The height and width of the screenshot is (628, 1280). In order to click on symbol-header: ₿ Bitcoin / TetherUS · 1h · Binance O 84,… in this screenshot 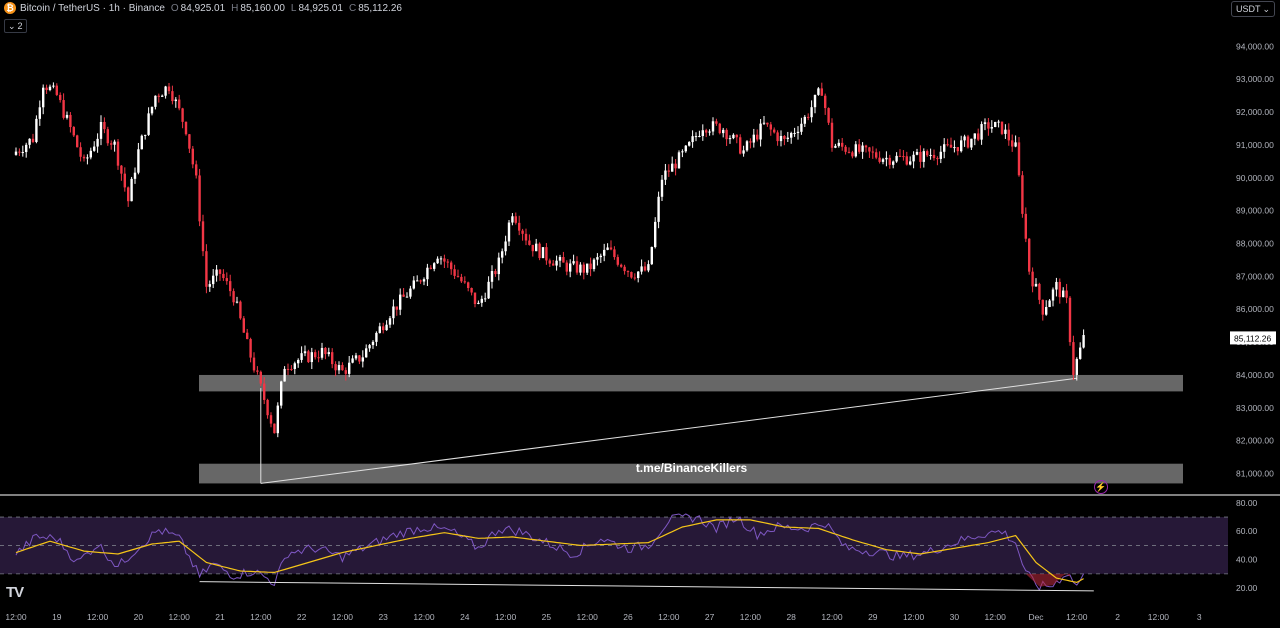, I will do `click(205, 8)`.